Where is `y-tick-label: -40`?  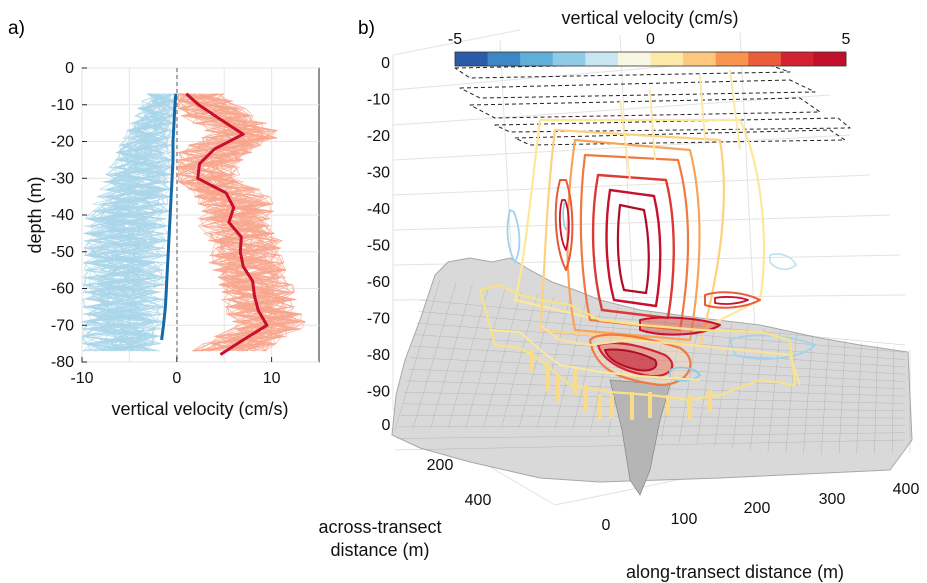
y-tick-label: -40 is located at coordinates (62, 215).